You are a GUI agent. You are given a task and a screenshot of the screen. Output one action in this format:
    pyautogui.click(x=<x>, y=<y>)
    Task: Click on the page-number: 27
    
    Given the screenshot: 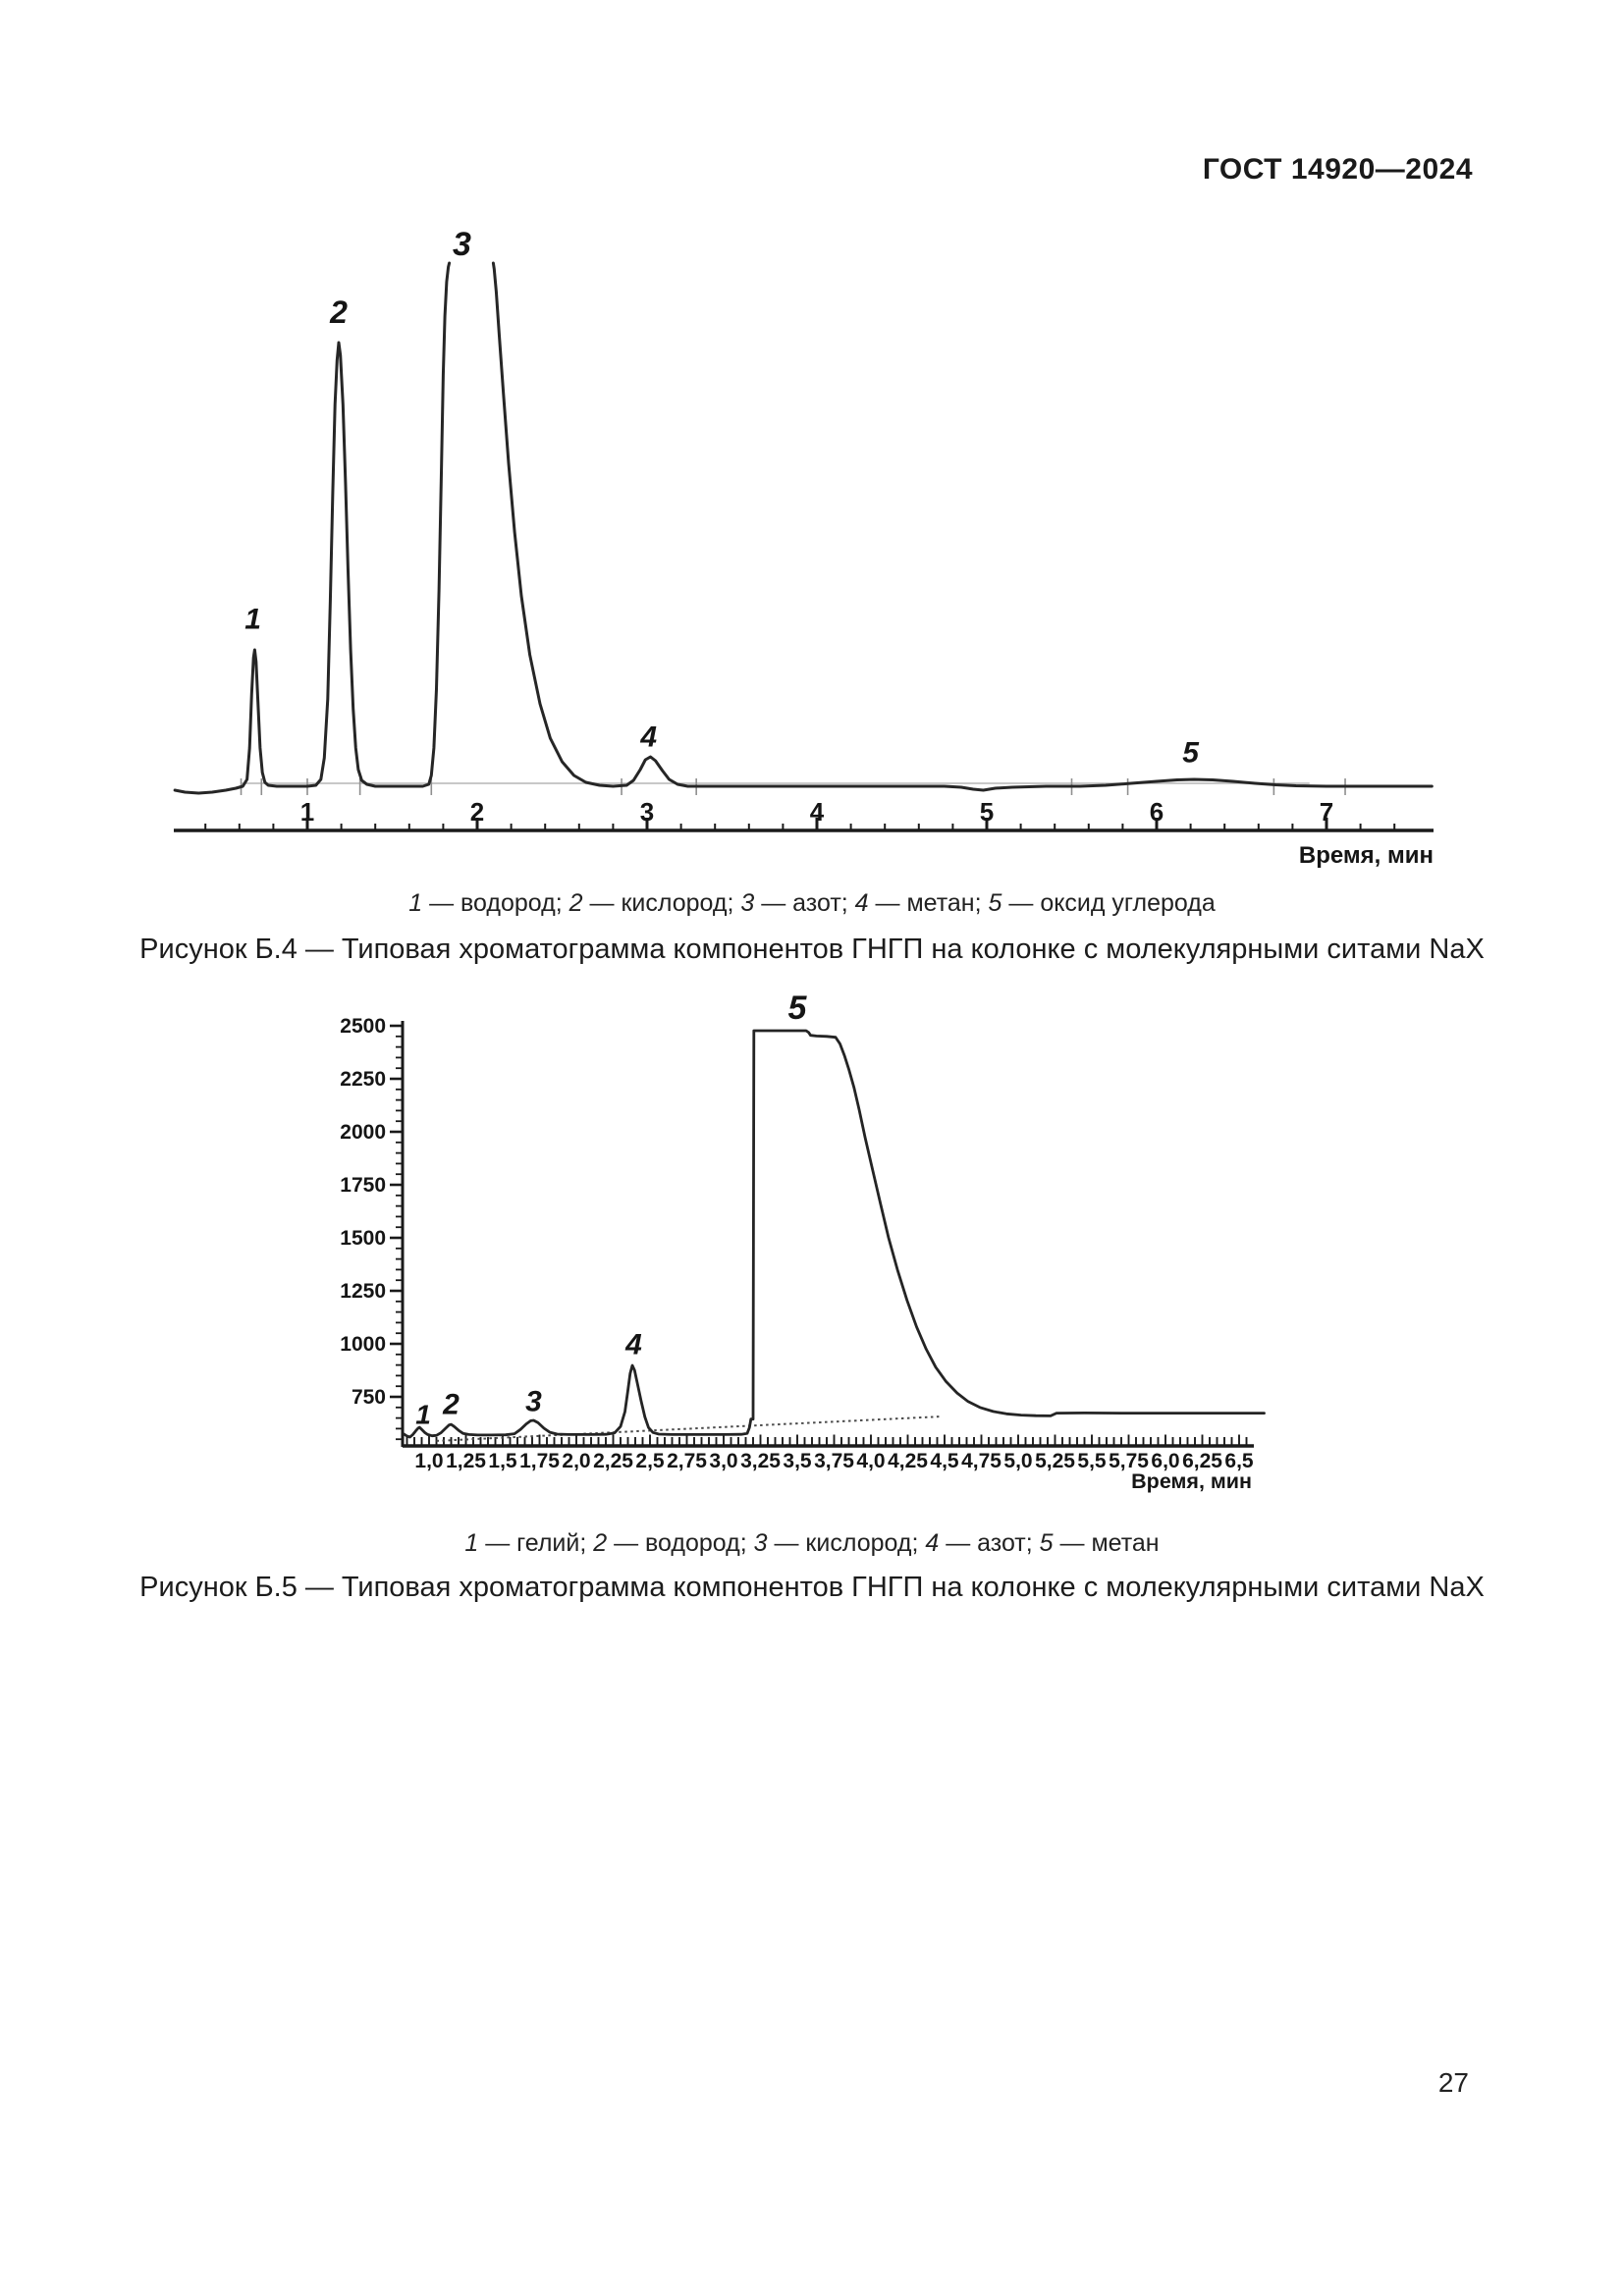 What is the action you would take?
    pyautogui.click(x=1453, y=2082)
    